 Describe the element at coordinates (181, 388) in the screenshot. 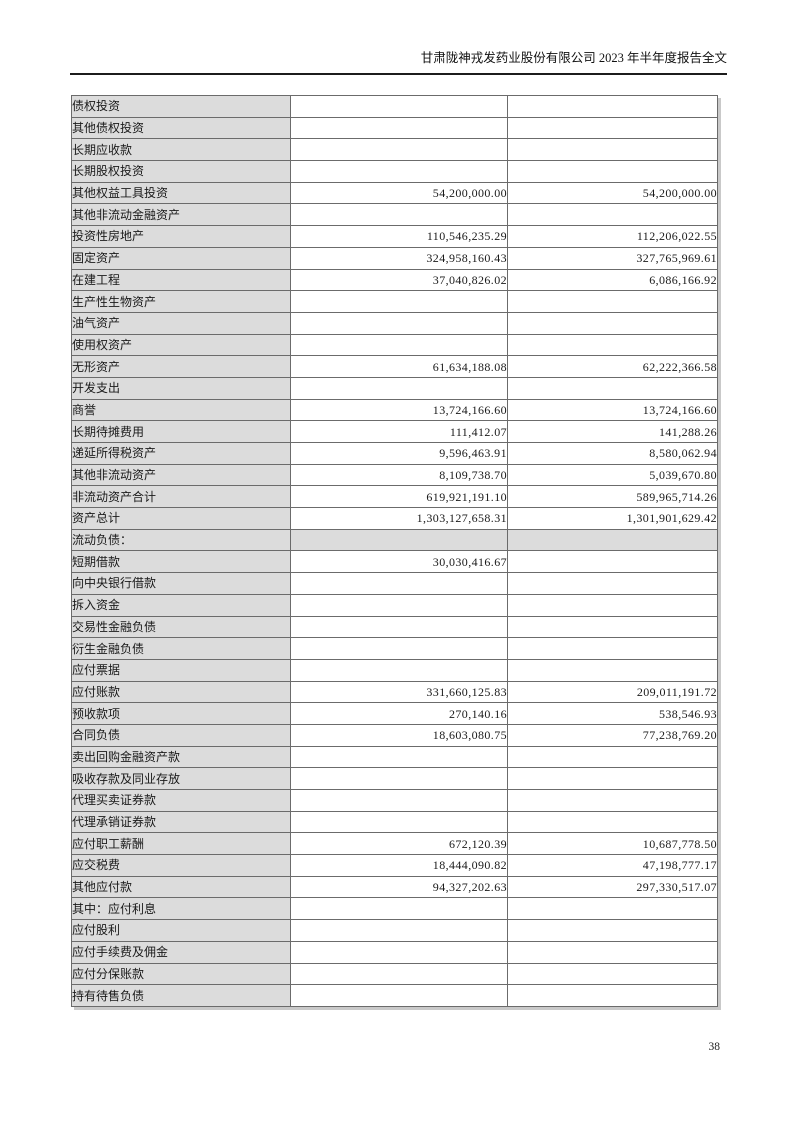

I see `row-item-label: 开发支出` at that location.